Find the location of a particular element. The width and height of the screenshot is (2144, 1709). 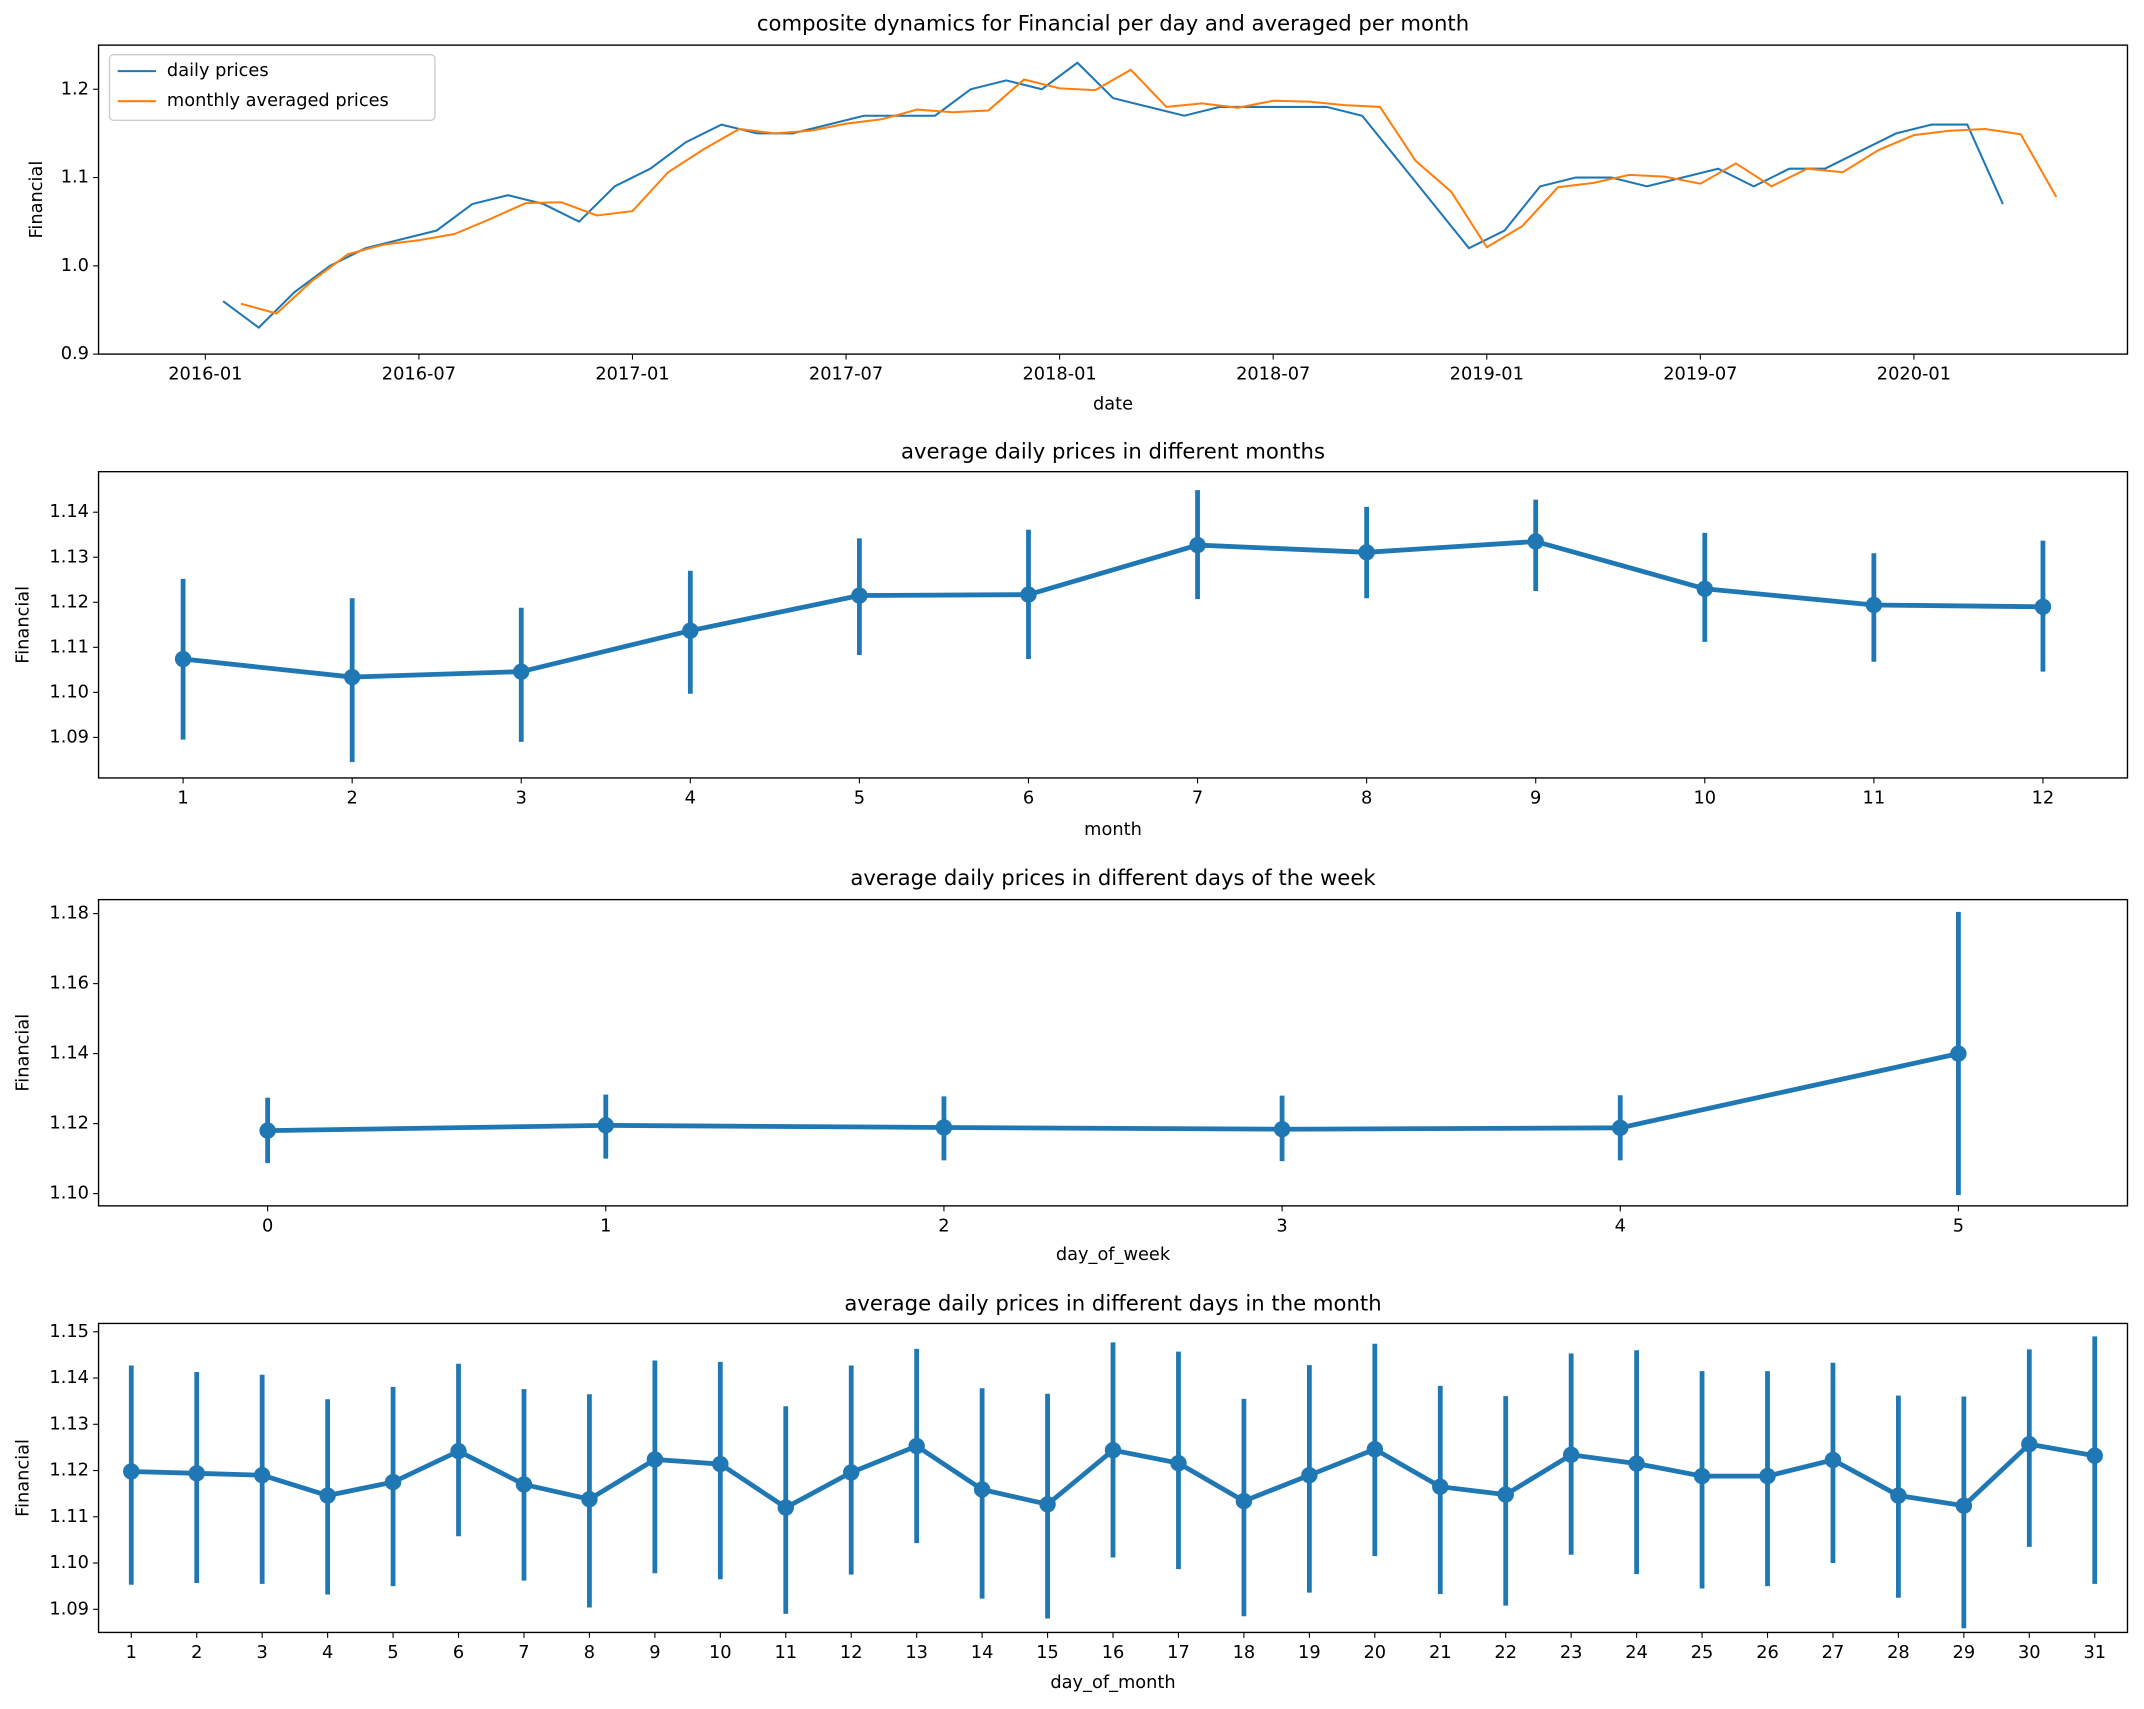

x-tick-label: 2020-01 is located at coordinates (1914, 375).